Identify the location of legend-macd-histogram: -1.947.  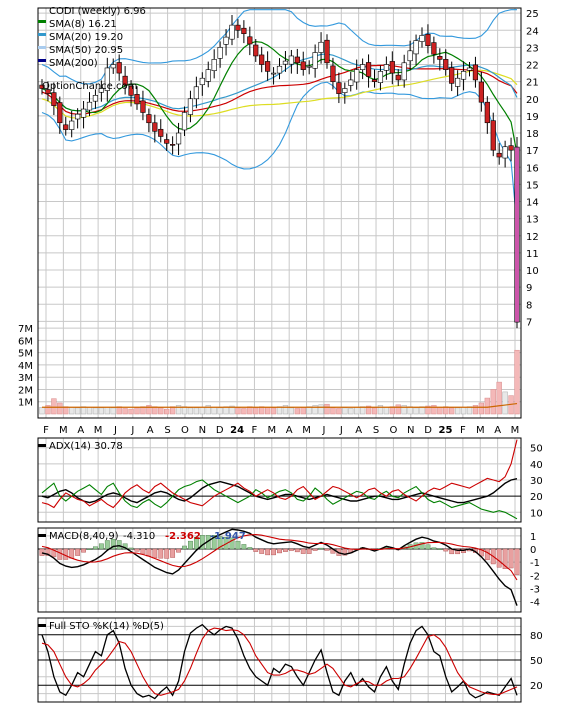
(228, 536).